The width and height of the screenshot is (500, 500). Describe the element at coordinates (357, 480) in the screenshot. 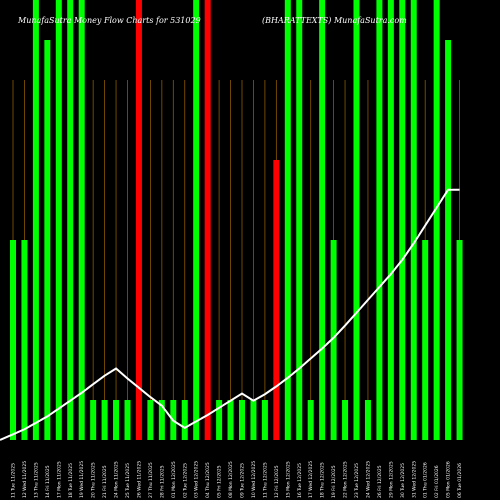

I see `x-tick-label: 23 Tue 12/2025` at that location.